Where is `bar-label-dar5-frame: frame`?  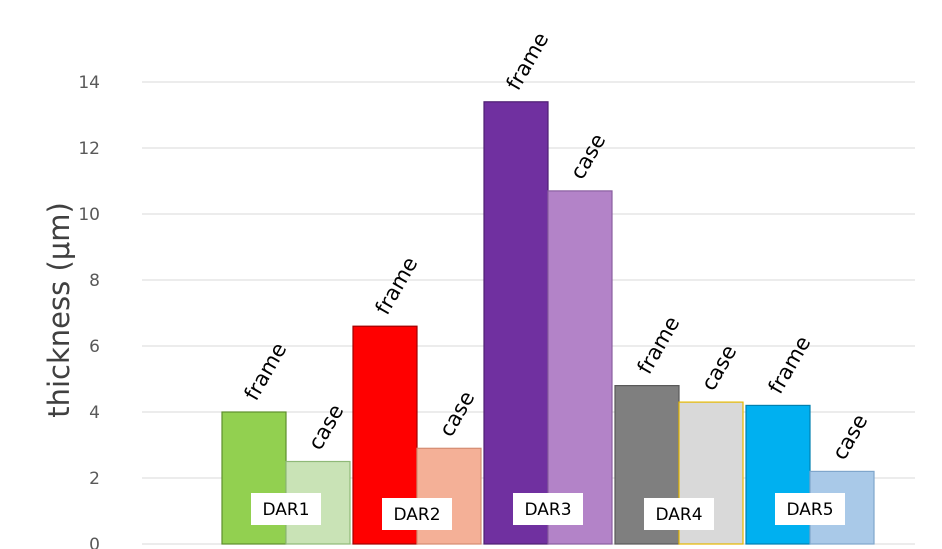
bar-label-dar5-frame: frame is located at coordinates (790, 365).